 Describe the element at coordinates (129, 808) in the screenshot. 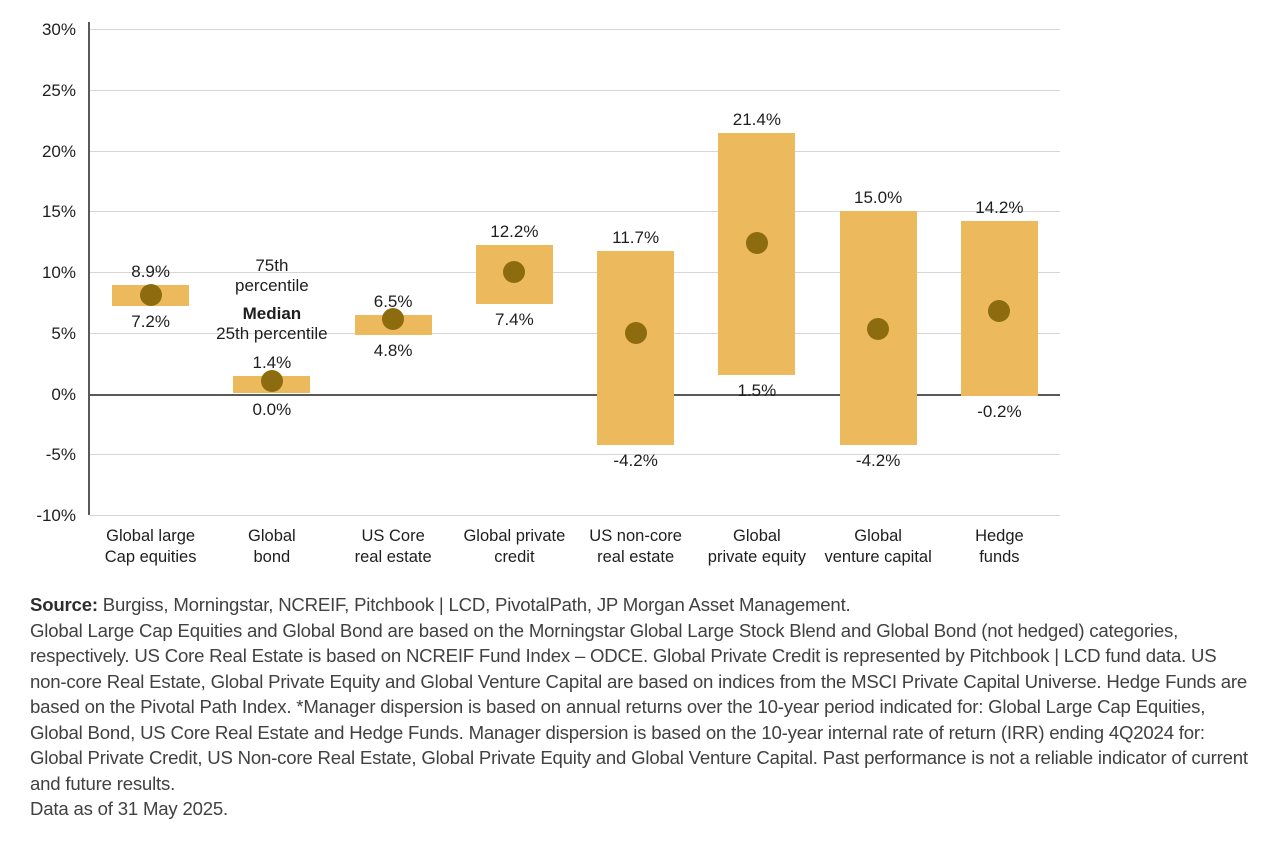

I see `data-as-of: Data as of 31 May 2025.` at that location.